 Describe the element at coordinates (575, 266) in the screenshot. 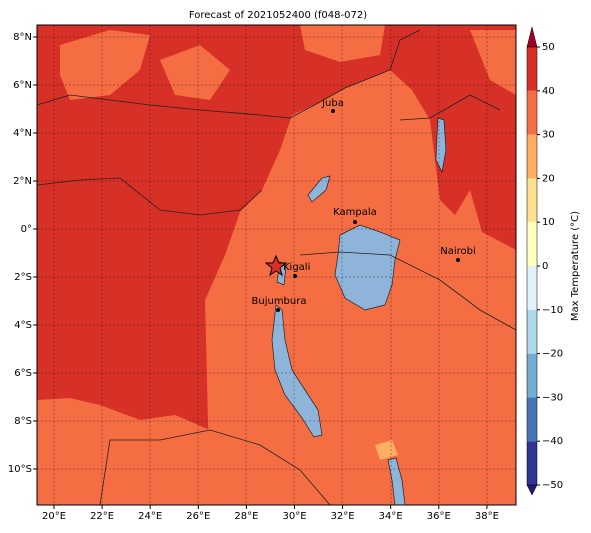

I see `colorbar-label: Max Temperature (°C)` at that location.